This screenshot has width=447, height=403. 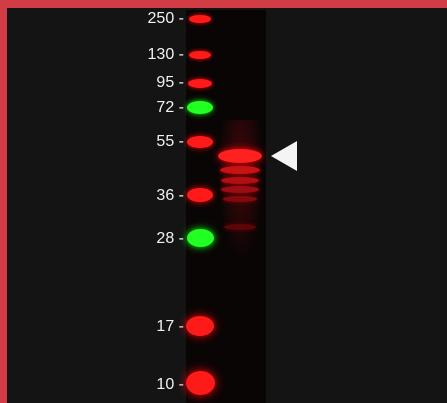 I want to click on ladder-label-17: 17 -, so click(x=170, y=326).